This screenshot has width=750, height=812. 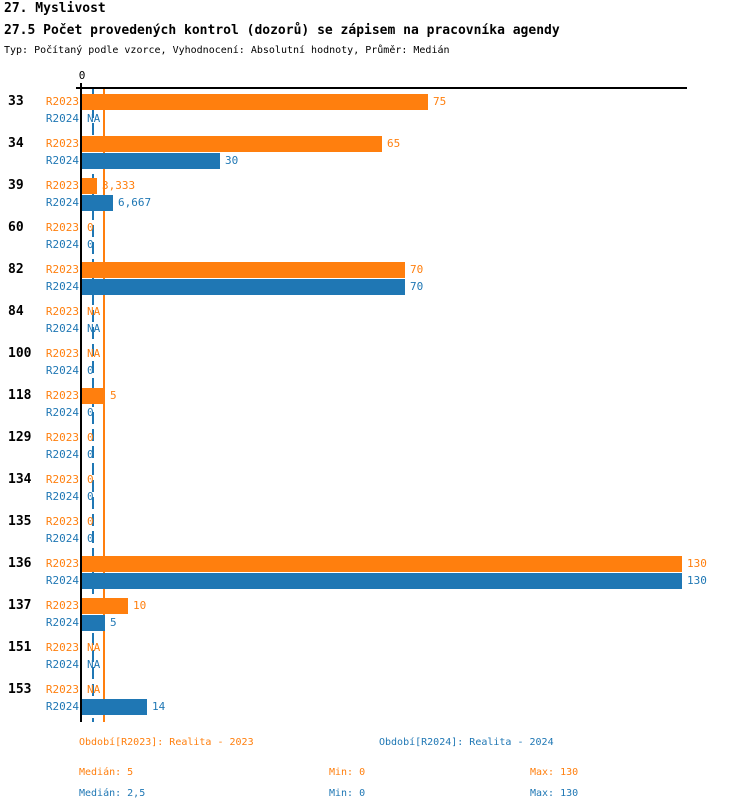 I want to click on category-label: 34, so click(x=16, y=143).